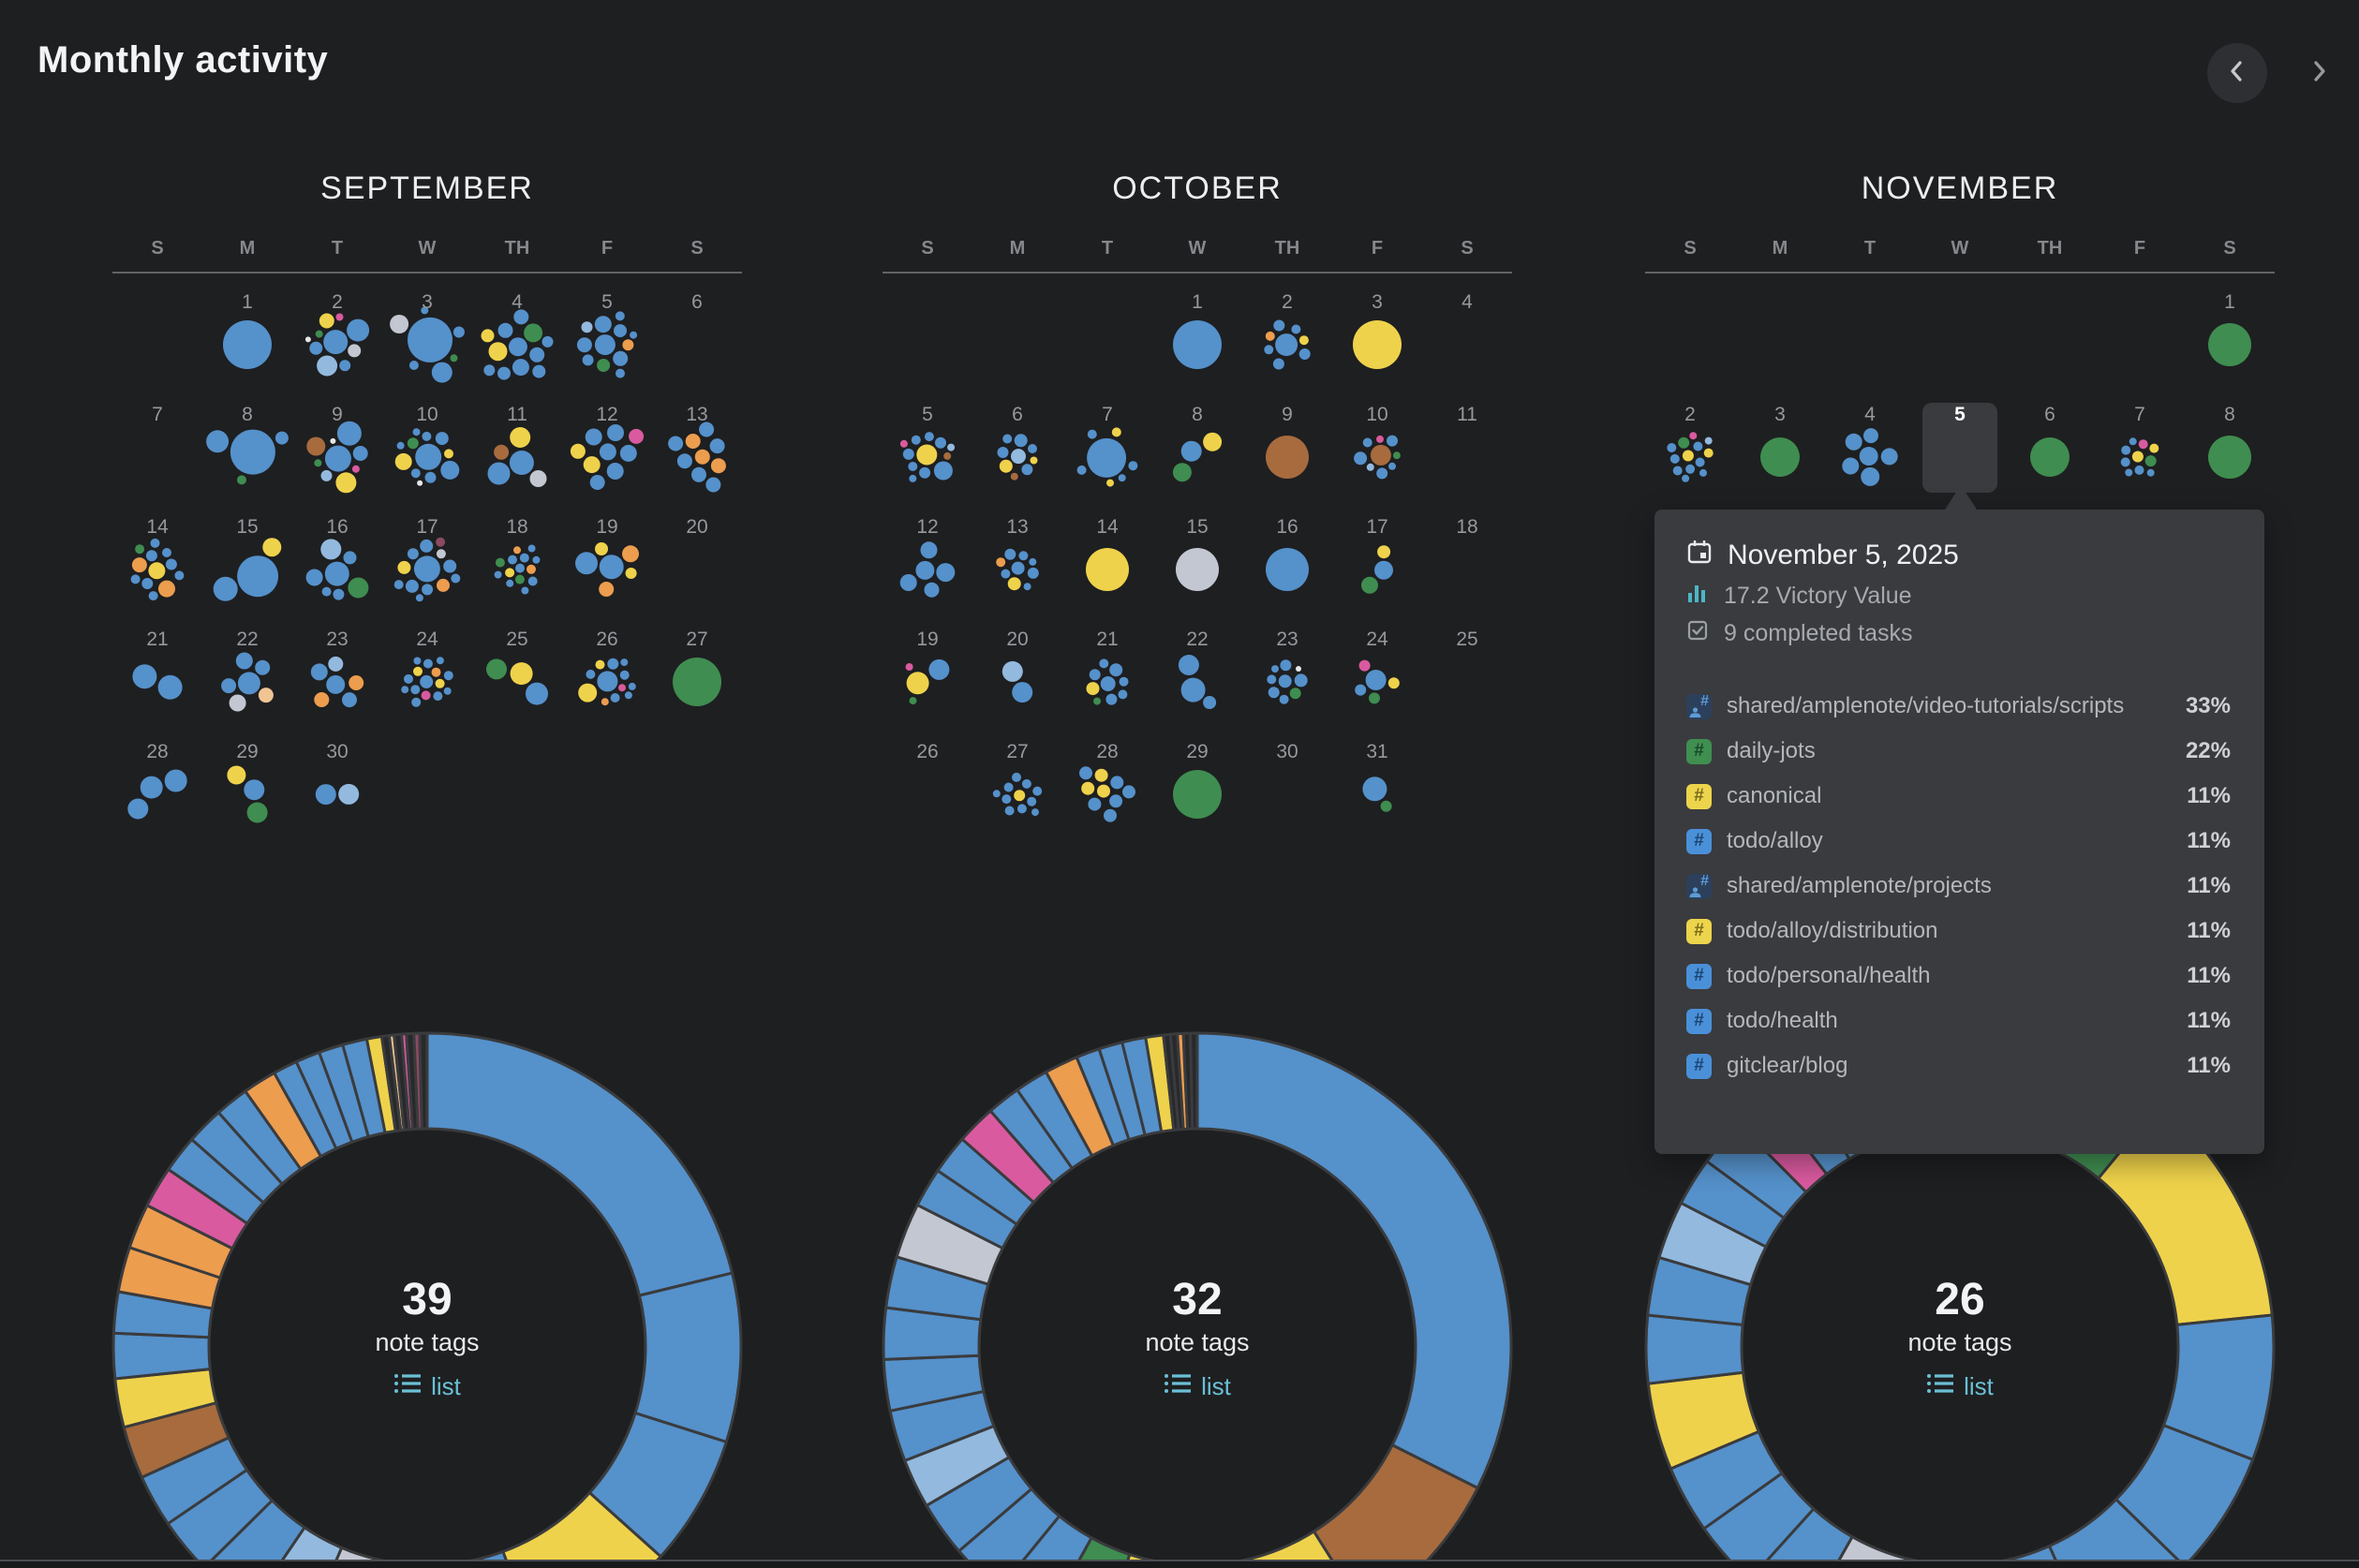 Image resolution: width=2359 pixels, height=1568 pixels. Describe the element at coordinates (2049, 448) in the screenshot. I see `day-cell-november-6: 6` at that location.